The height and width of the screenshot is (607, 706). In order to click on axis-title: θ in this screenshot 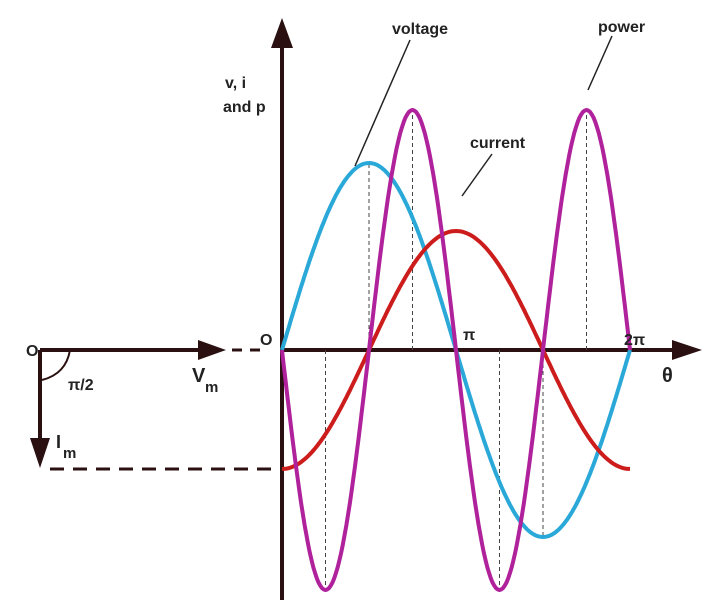, I will do `click(667, 376)`.